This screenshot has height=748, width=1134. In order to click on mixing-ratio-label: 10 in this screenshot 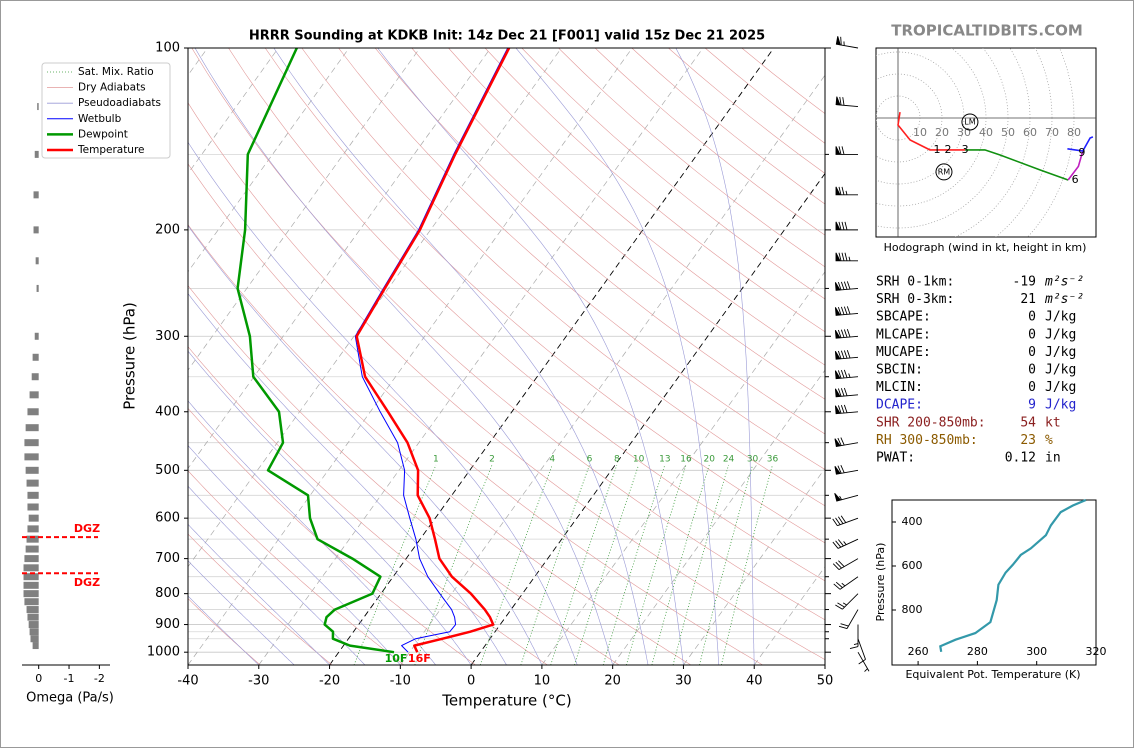, I will do `click(639, 460)`.